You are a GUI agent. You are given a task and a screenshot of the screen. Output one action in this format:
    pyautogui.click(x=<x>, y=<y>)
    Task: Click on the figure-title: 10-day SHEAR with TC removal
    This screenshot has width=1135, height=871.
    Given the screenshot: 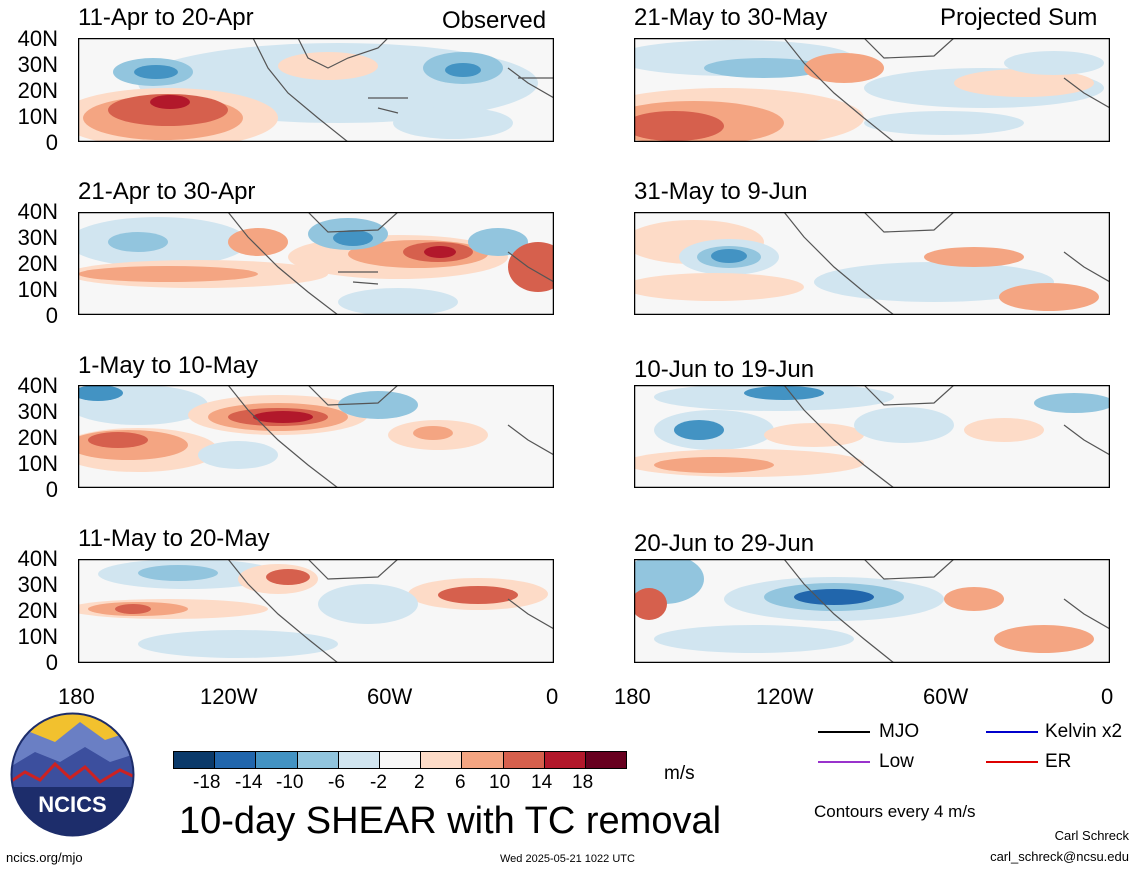 What is the action you would take?
    pyautogui.click(x=450, y=821)
    